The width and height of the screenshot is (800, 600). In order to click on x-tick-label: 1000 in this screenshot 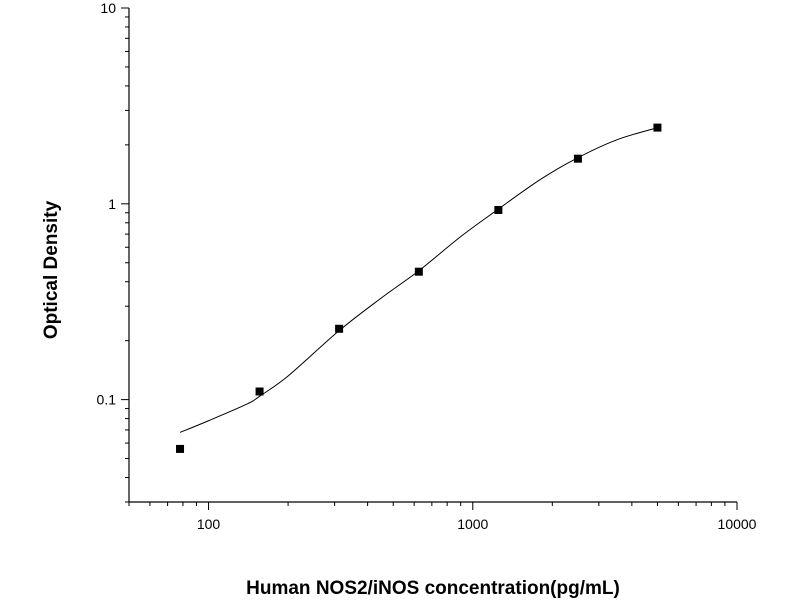, I will do `click(472, 524)`.